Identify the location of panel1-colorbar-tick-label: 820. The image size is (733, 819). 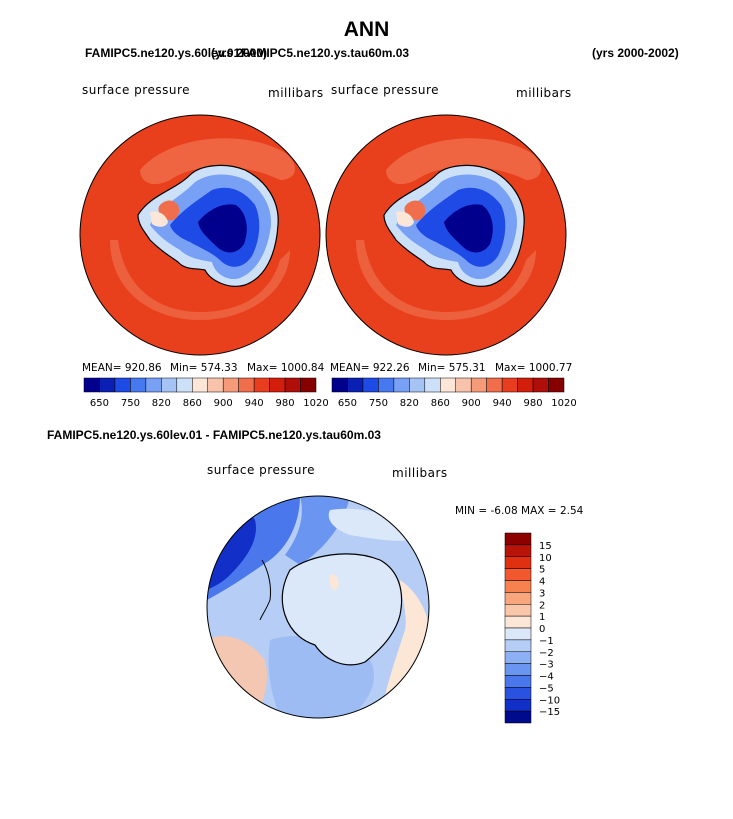
(161, 403).